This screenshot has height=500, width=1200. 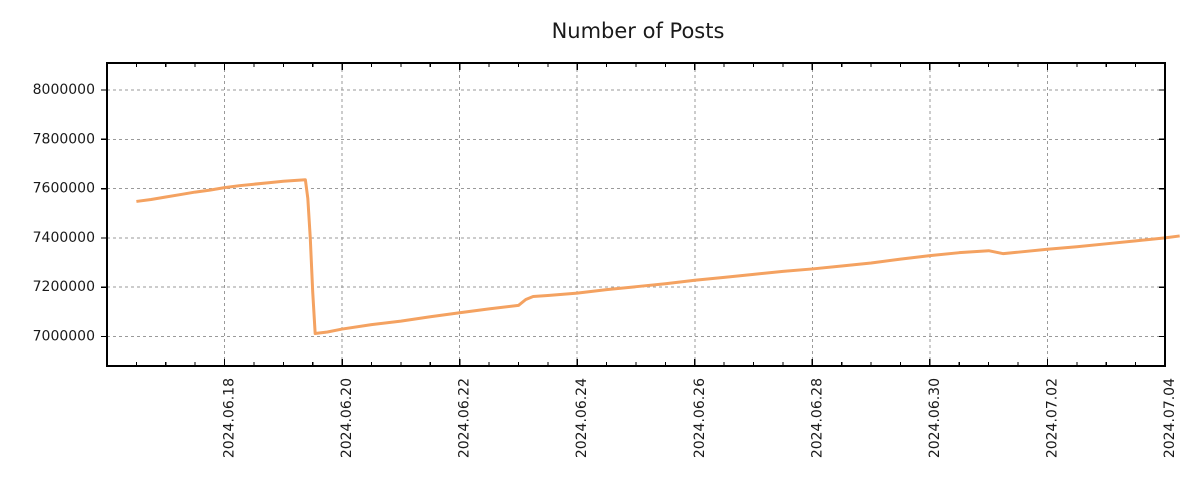 I want to click on y-tick-label: 8000000, so click(x=64, y=90).